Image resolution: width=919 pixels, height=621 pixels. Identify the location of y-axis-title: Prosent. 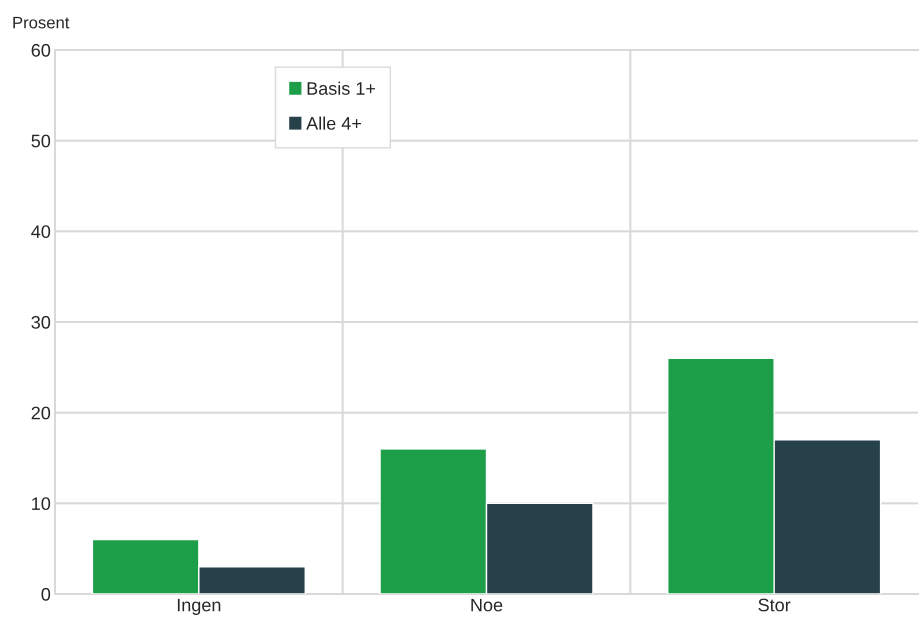
(41, 22).